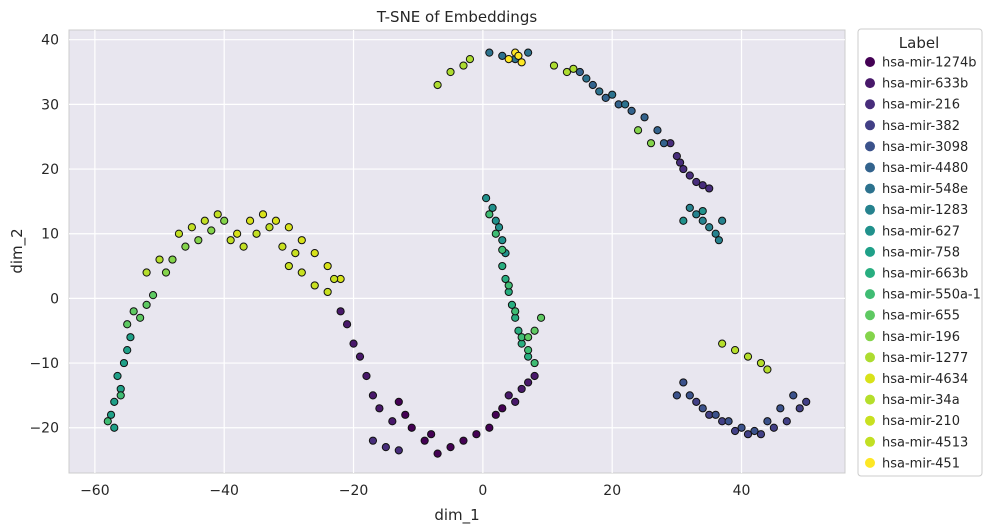 This screenshot has width=989, height=532. What do you see at coordinates (921, 231) in the screenshot?
I see `legend-label: hsa-mir-627` at bounding box center [921, 231].